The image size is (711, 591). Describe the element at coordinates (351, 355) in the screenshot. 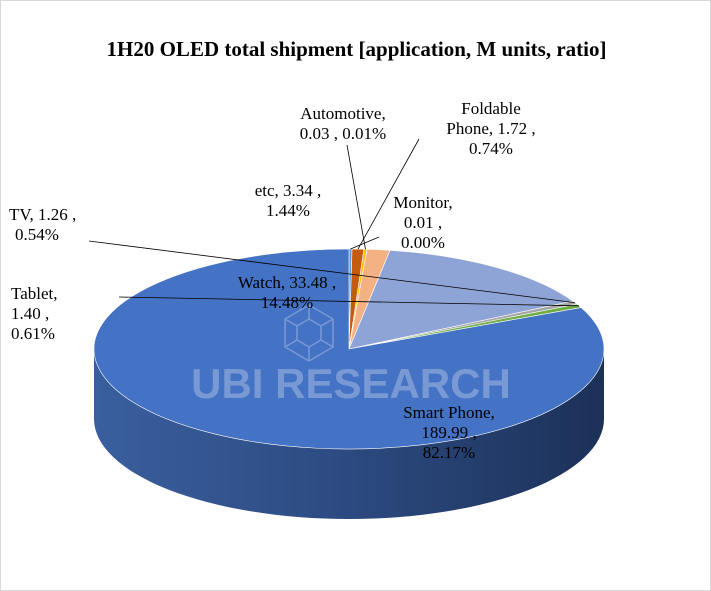

I see `watermark: UBI RESEARCH` at that location.